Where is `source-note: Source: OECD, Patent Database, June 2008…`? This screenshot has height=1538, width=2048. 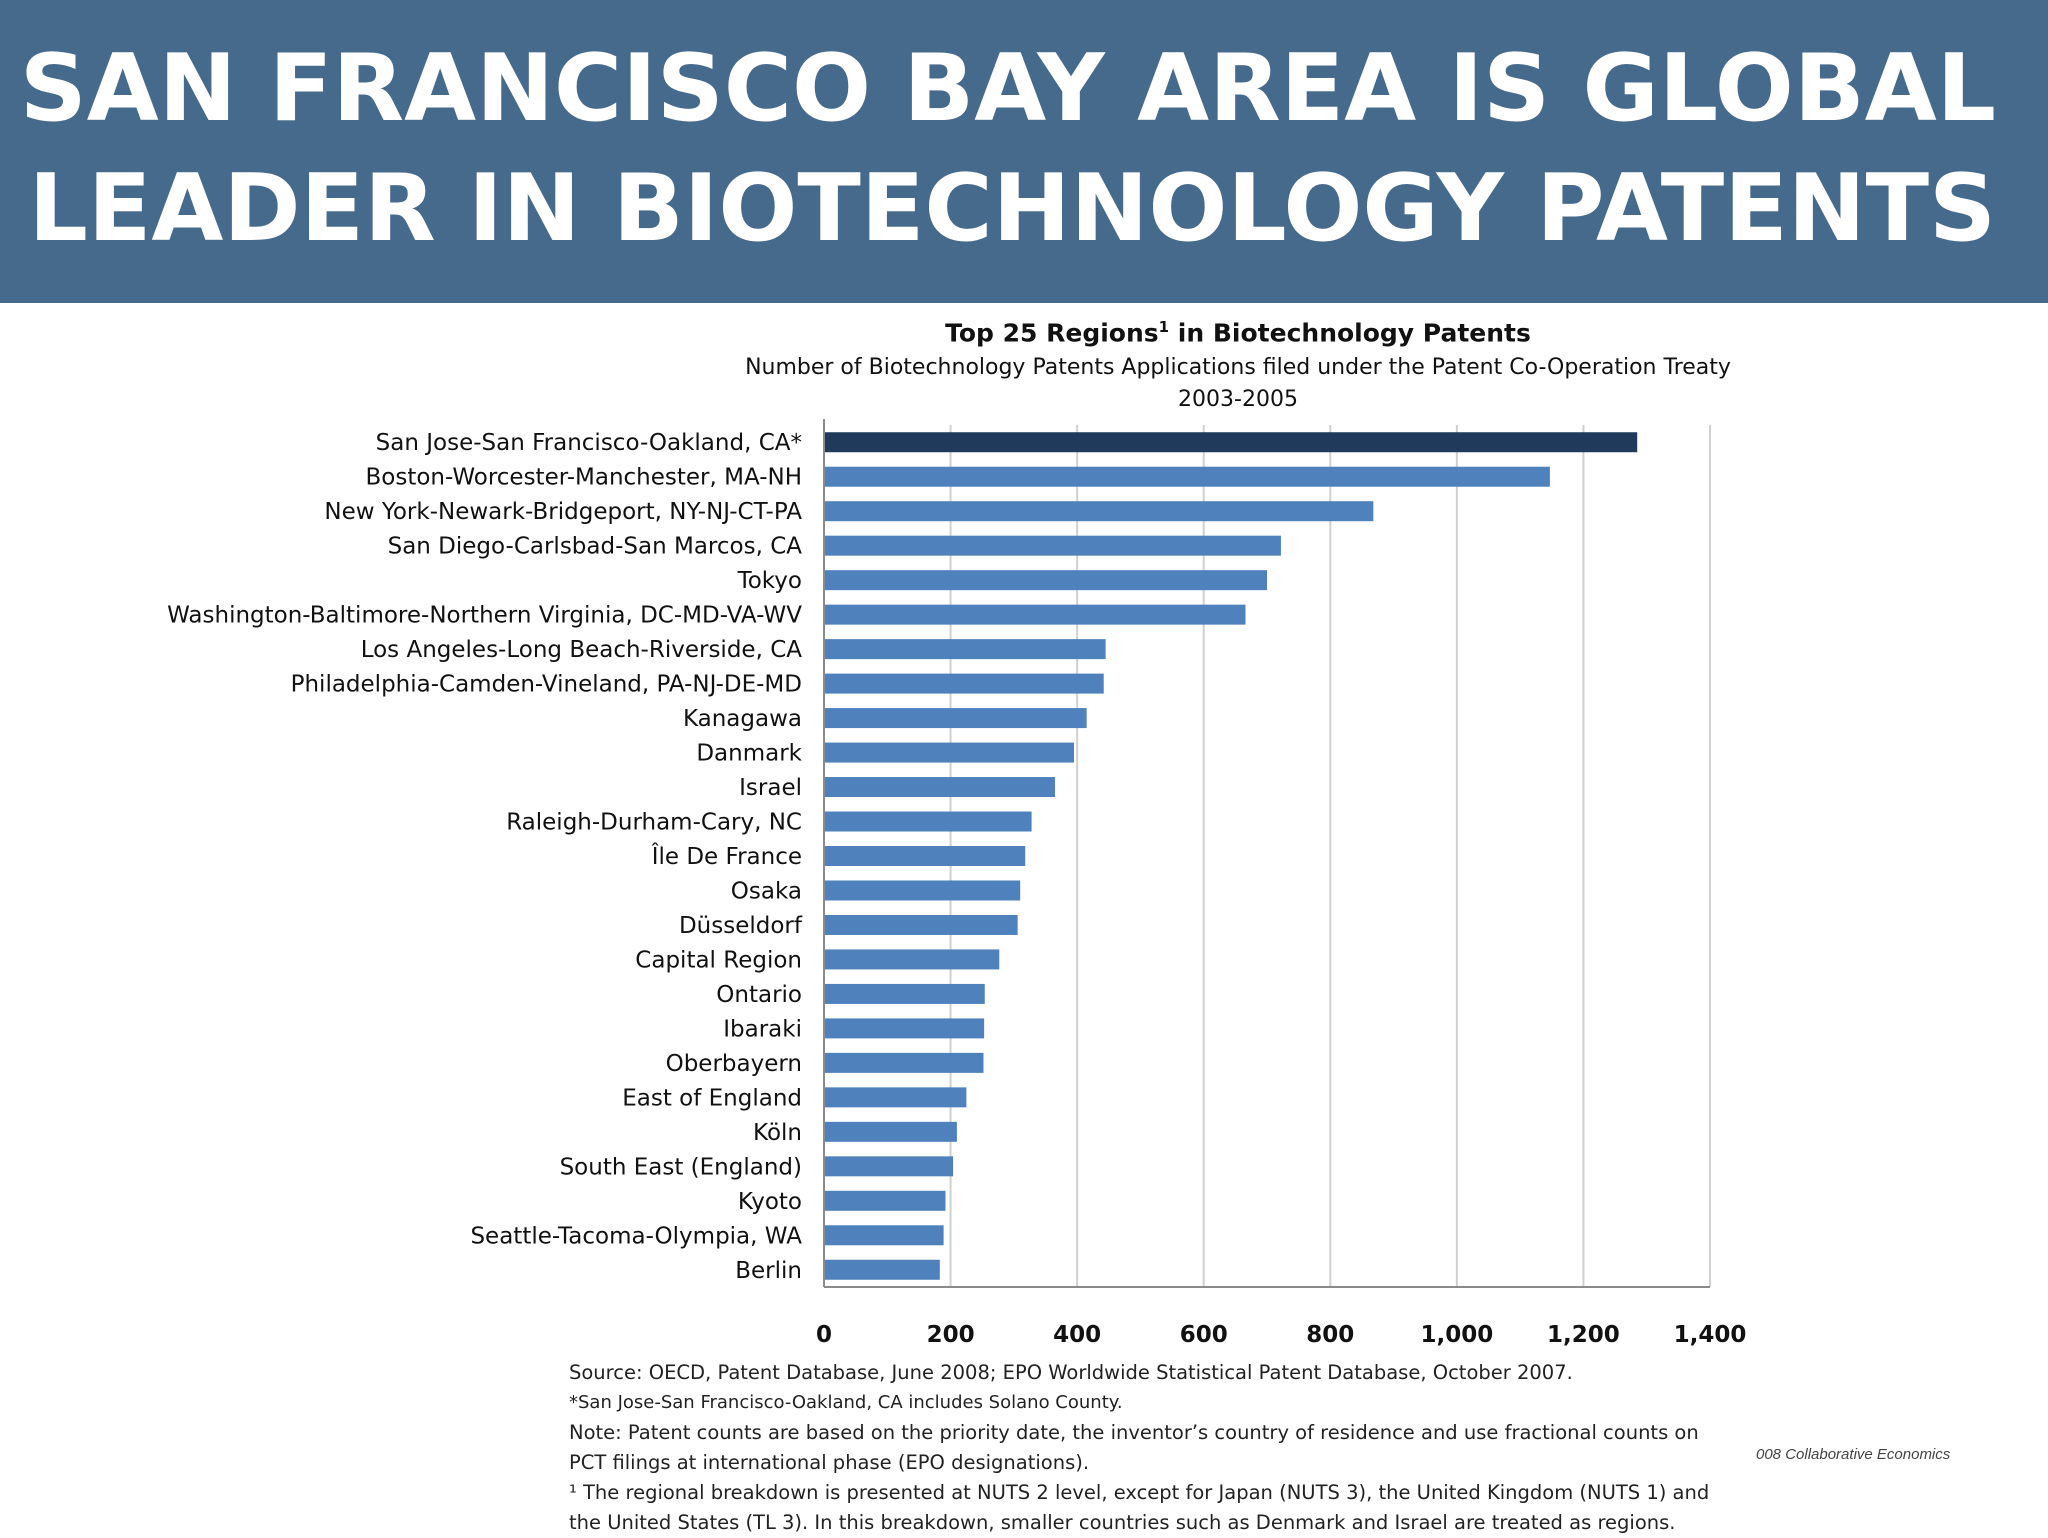
source-note: Source: OECD, Patent Database, June 2008… is located at coordinates (1071, 1372).